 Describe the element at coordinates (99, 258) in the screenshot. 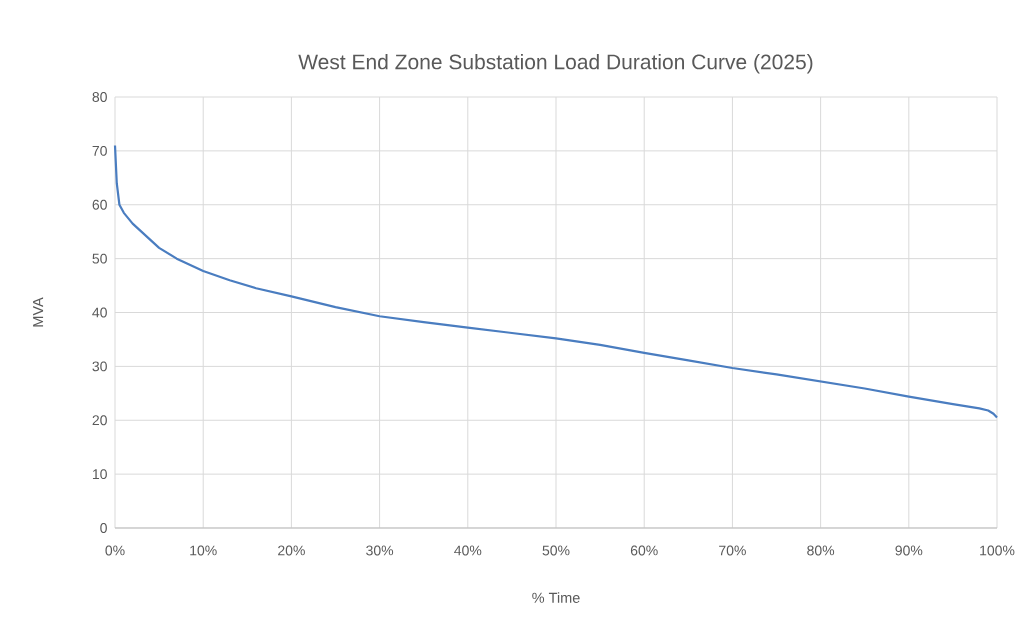

I see `y-tick-label: 50` at that location.